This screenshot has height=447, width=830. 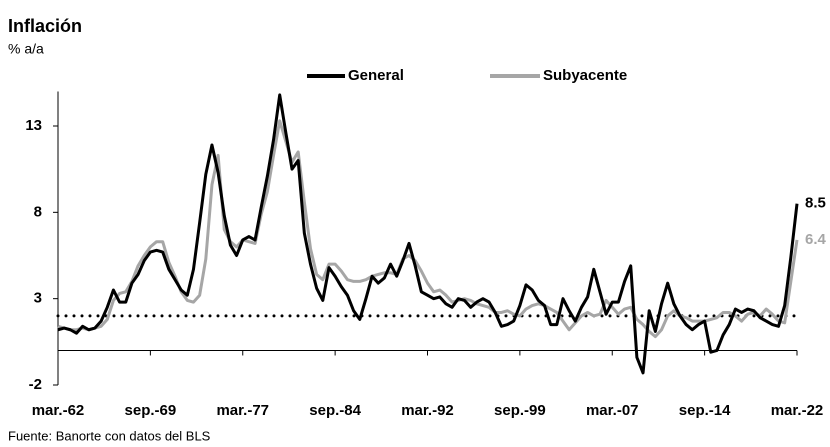 What do you see at coordinates (815, 203) in the screenshot?
I see `end-label: 8.5` at bounding box center [815, 203].